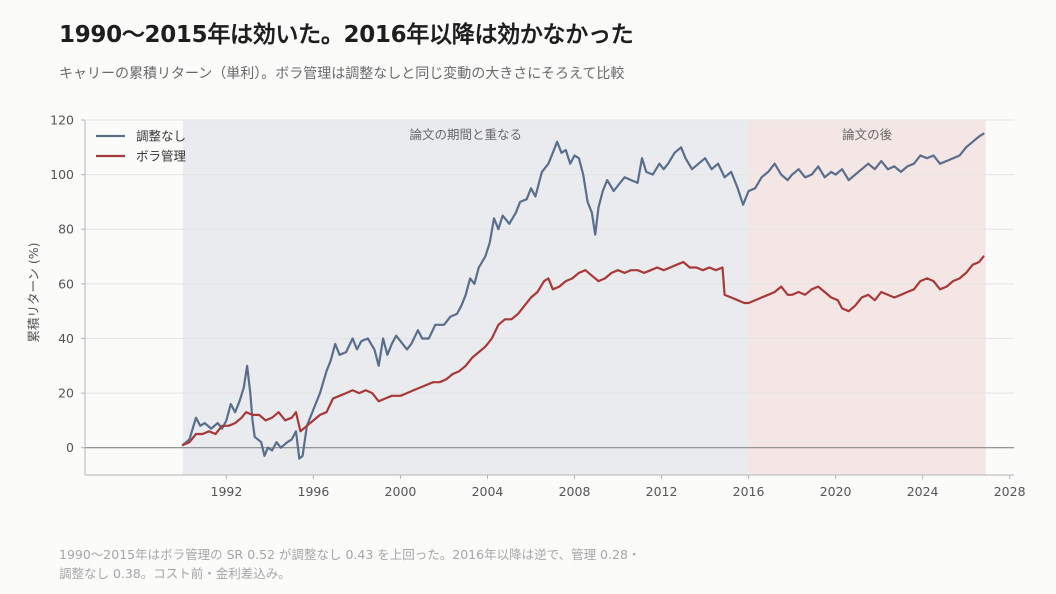 This screenshot has height=594, width=1056. I want to click on x-tick-label: 2000, so click(401, 491).